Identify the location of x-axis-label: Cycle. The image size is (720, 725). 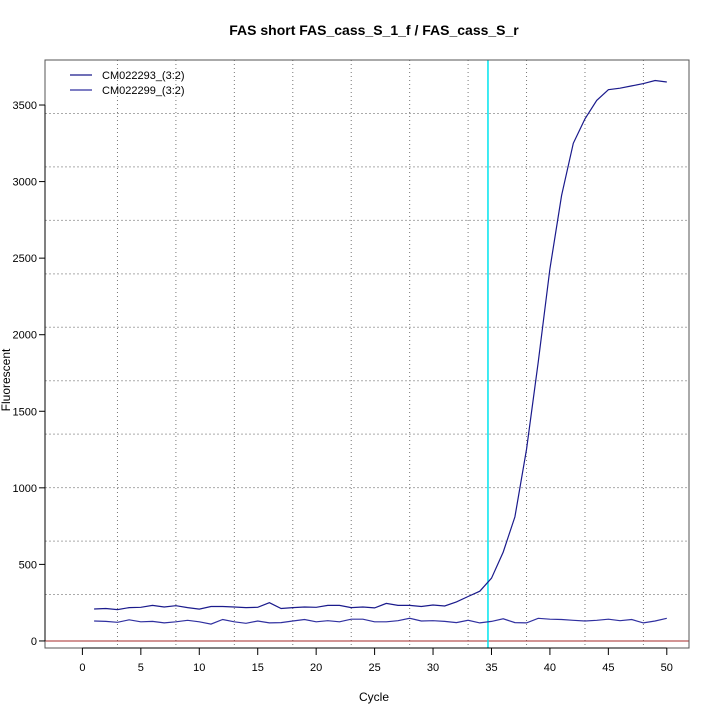
(374, 697).